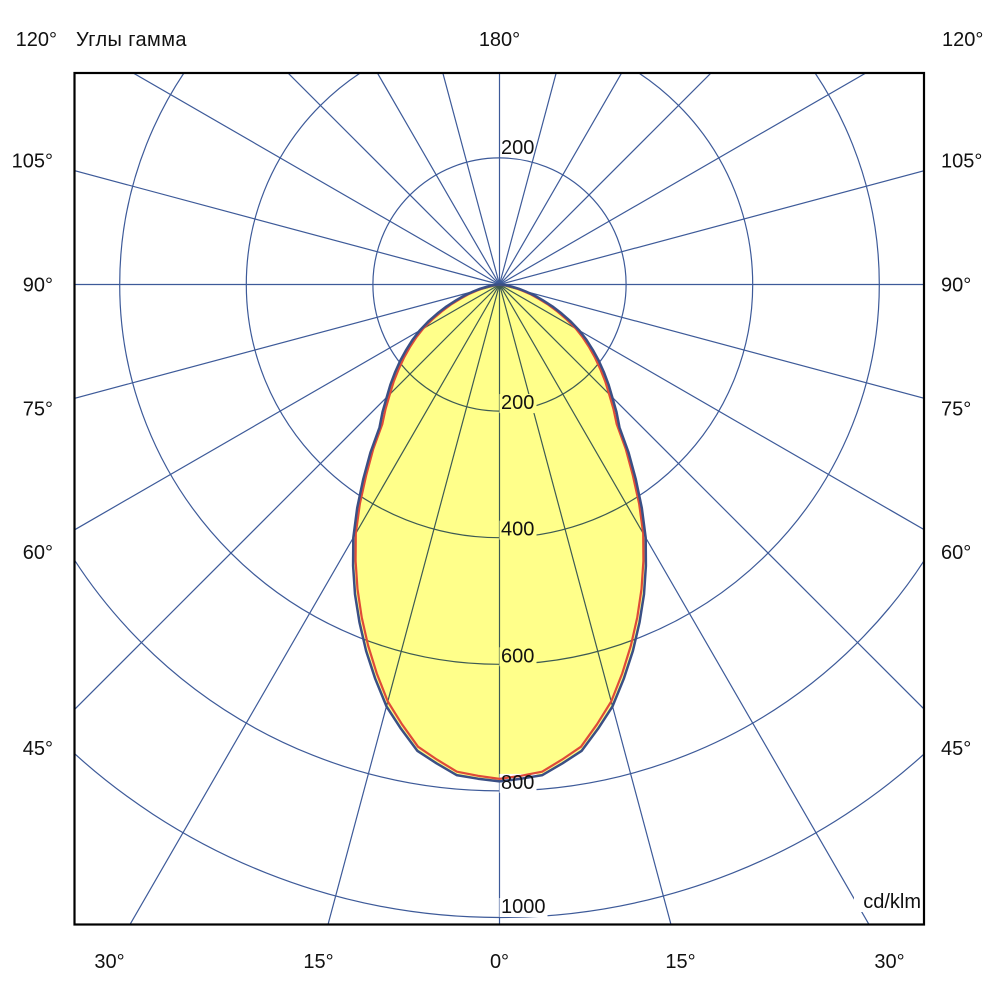 The width and height of the screenshot is (1000, 1000). What do you see at coordinates (962, 40) in the screenshot?
I see `angle-label-corner-right-120: 120°` at bounding box center [962, 40].